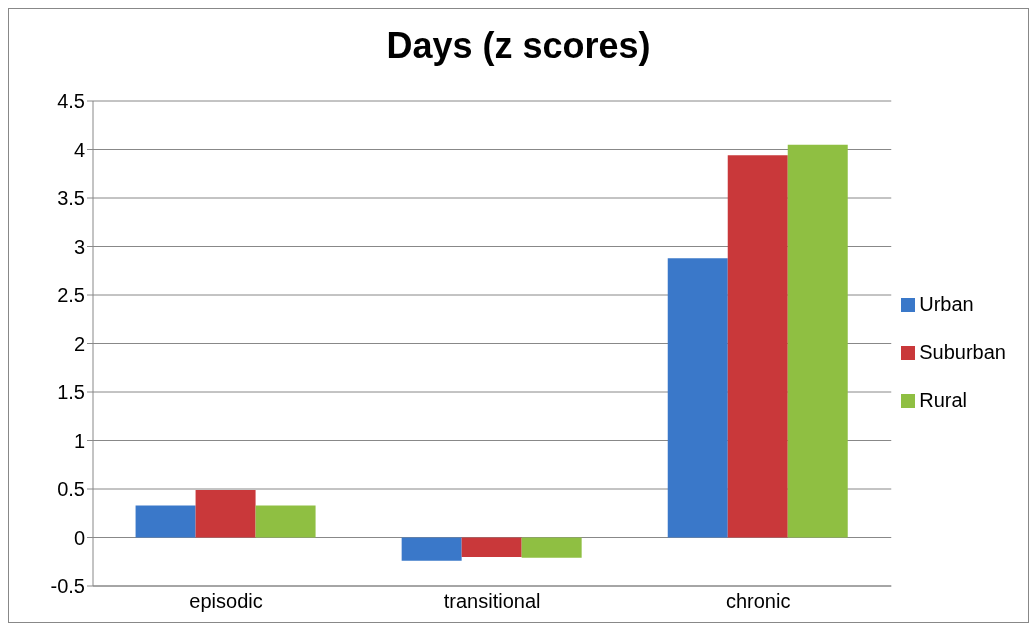 The width and height of the screenshot is (1035, 629). I want to click on y-tick-label: 4, so click(79, 149).